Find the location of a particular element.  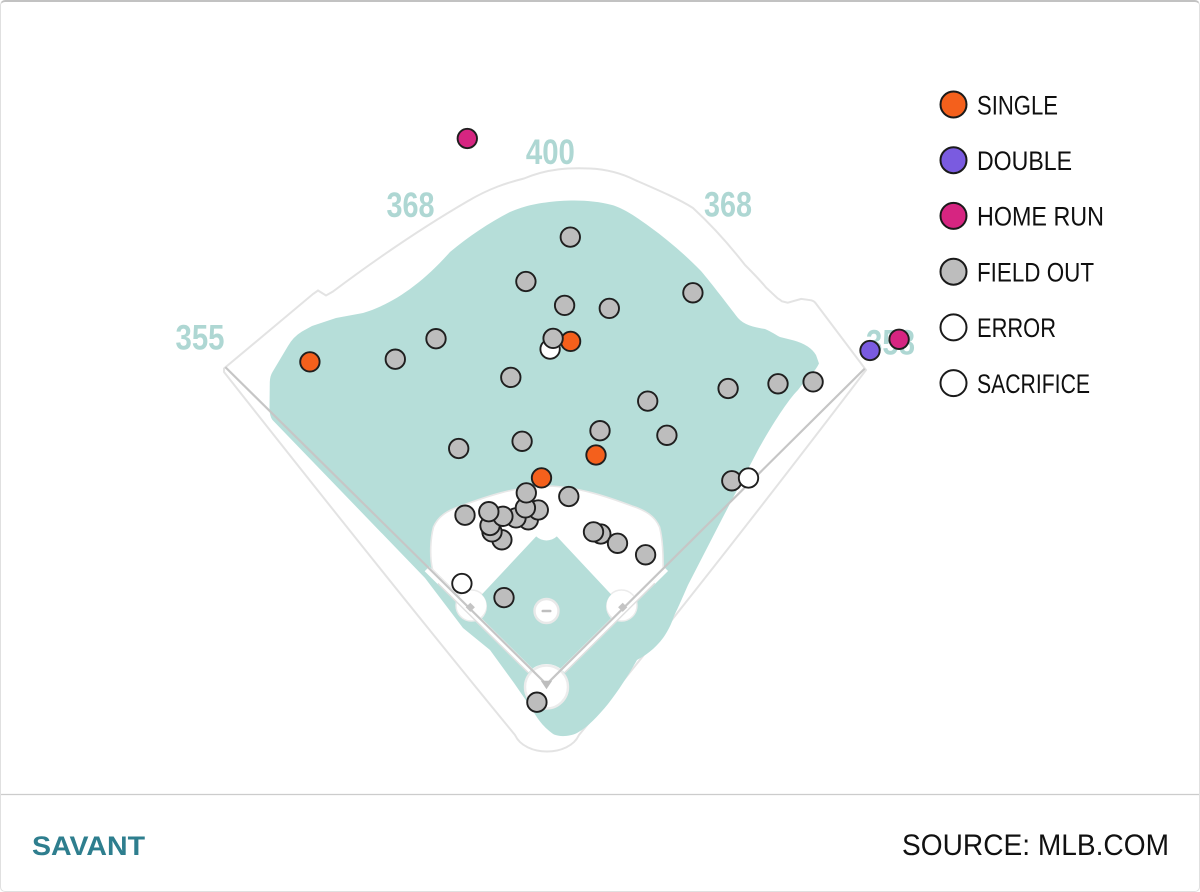

svg-text: SACRIFICE is located at coordinates (1033, 384).